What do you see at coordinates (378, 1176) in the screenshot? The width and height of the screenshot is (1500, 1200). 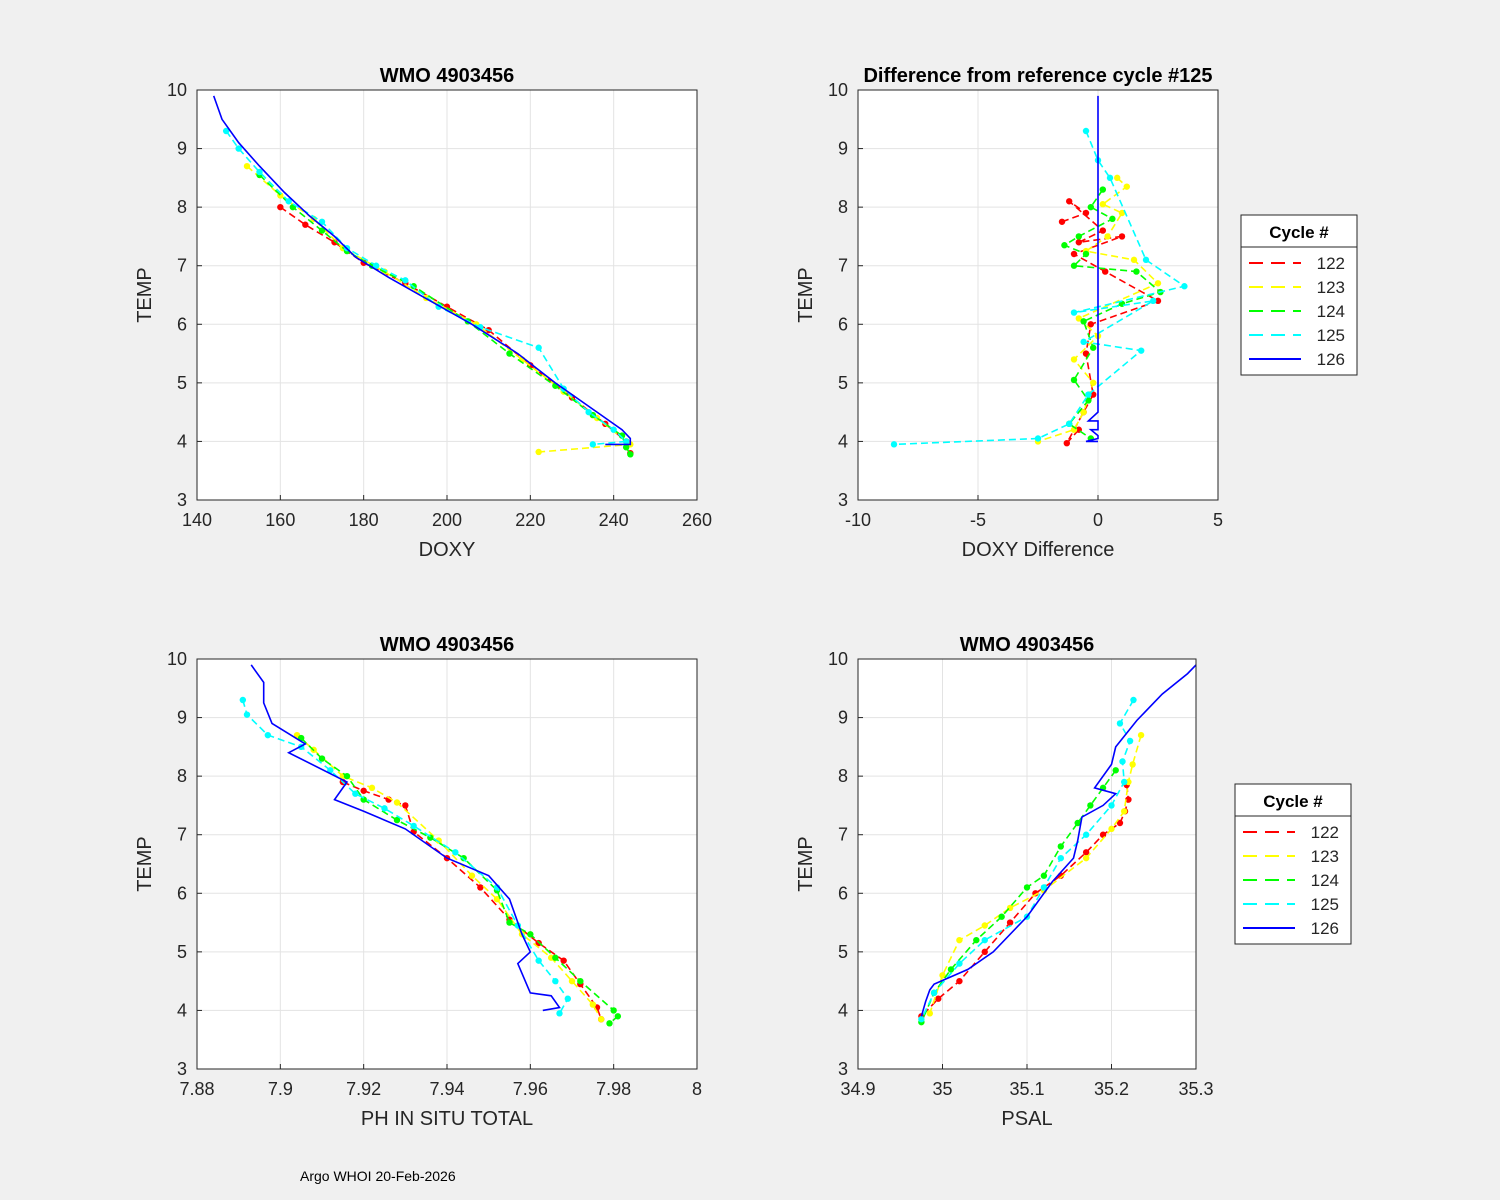 I see `footer-caption: Argo WHOI 20-Feb-2026` at bounding box center [378, 1176].